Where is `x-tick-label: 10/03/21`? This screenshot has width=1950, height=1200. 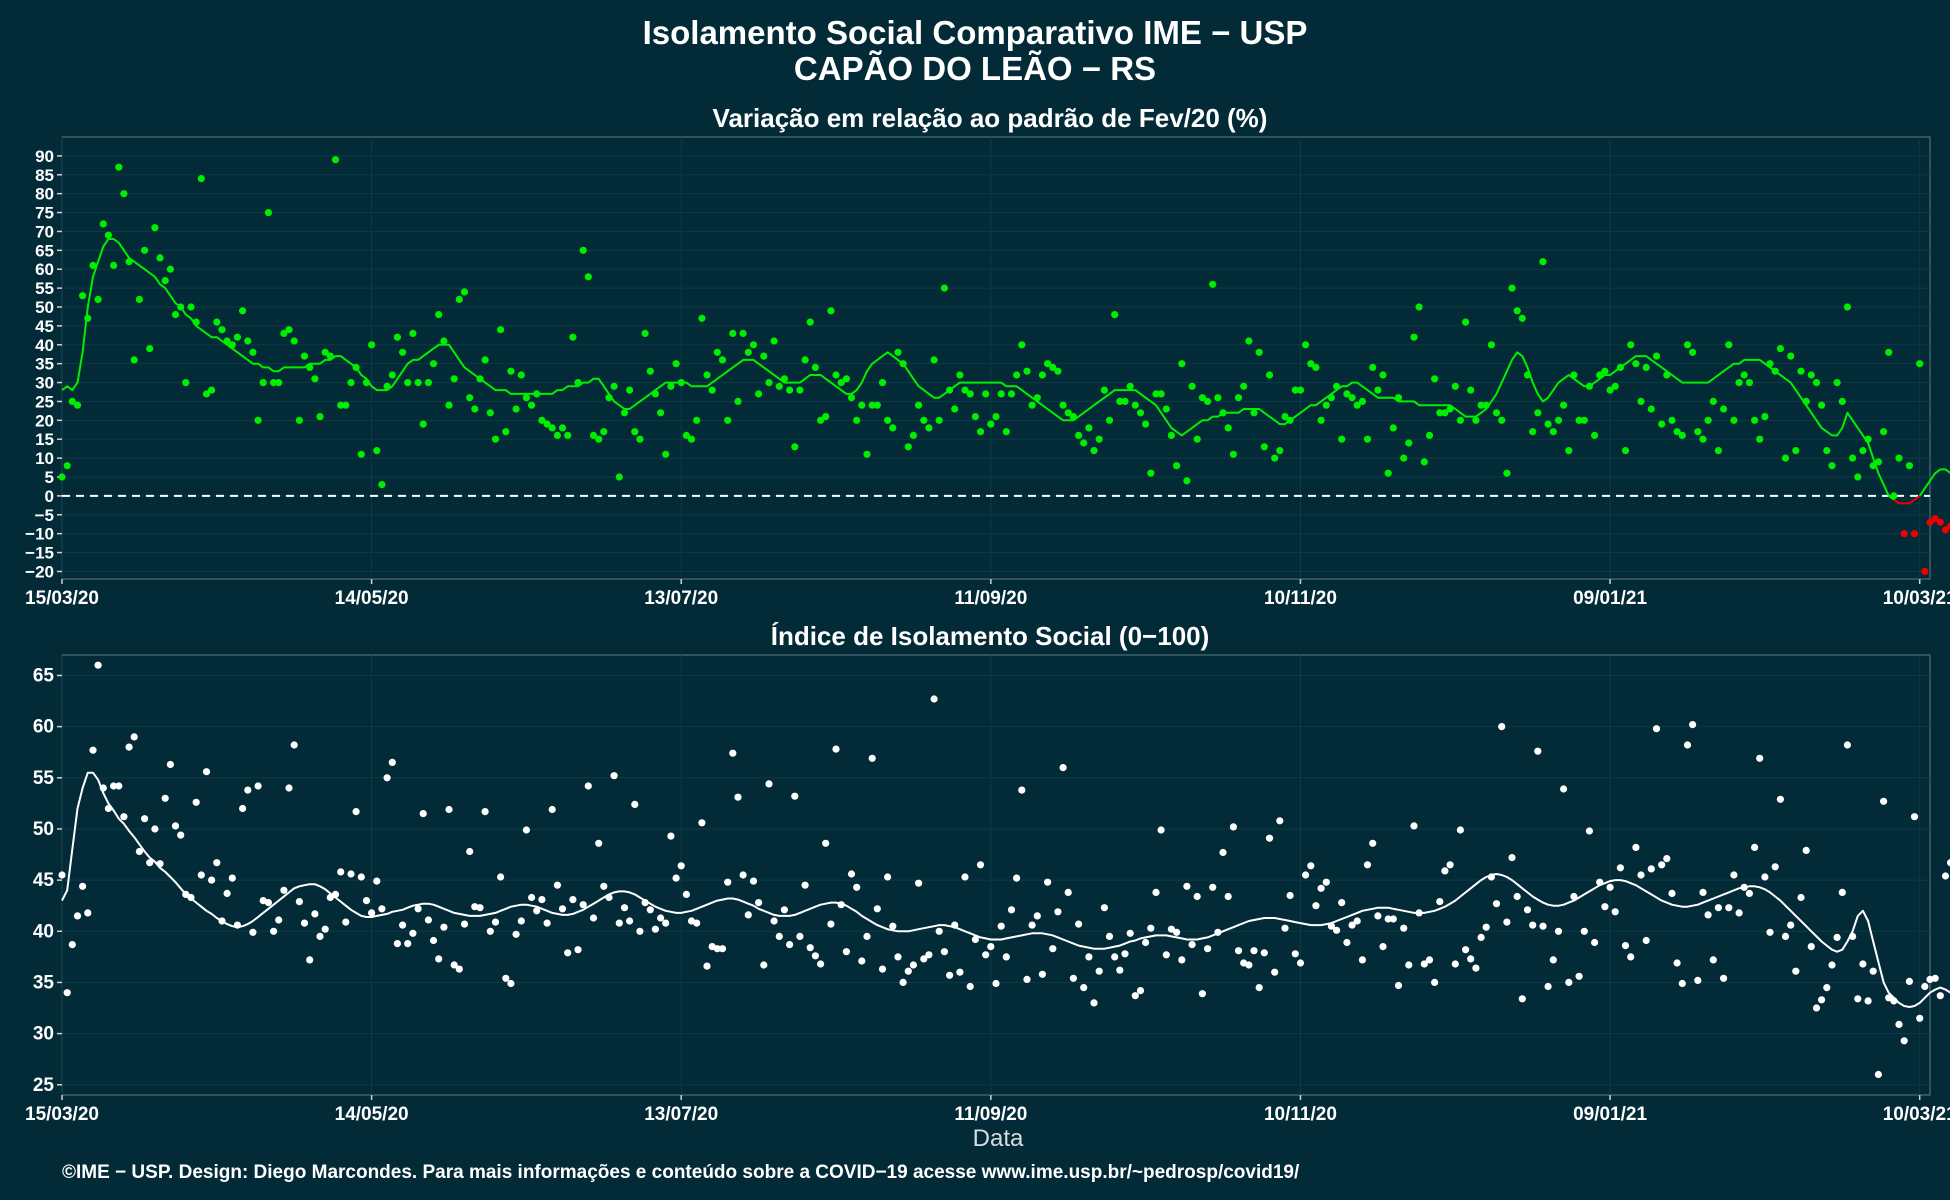
x-tick-label: 10/03/21 is located at coordinates (1916, 1114).